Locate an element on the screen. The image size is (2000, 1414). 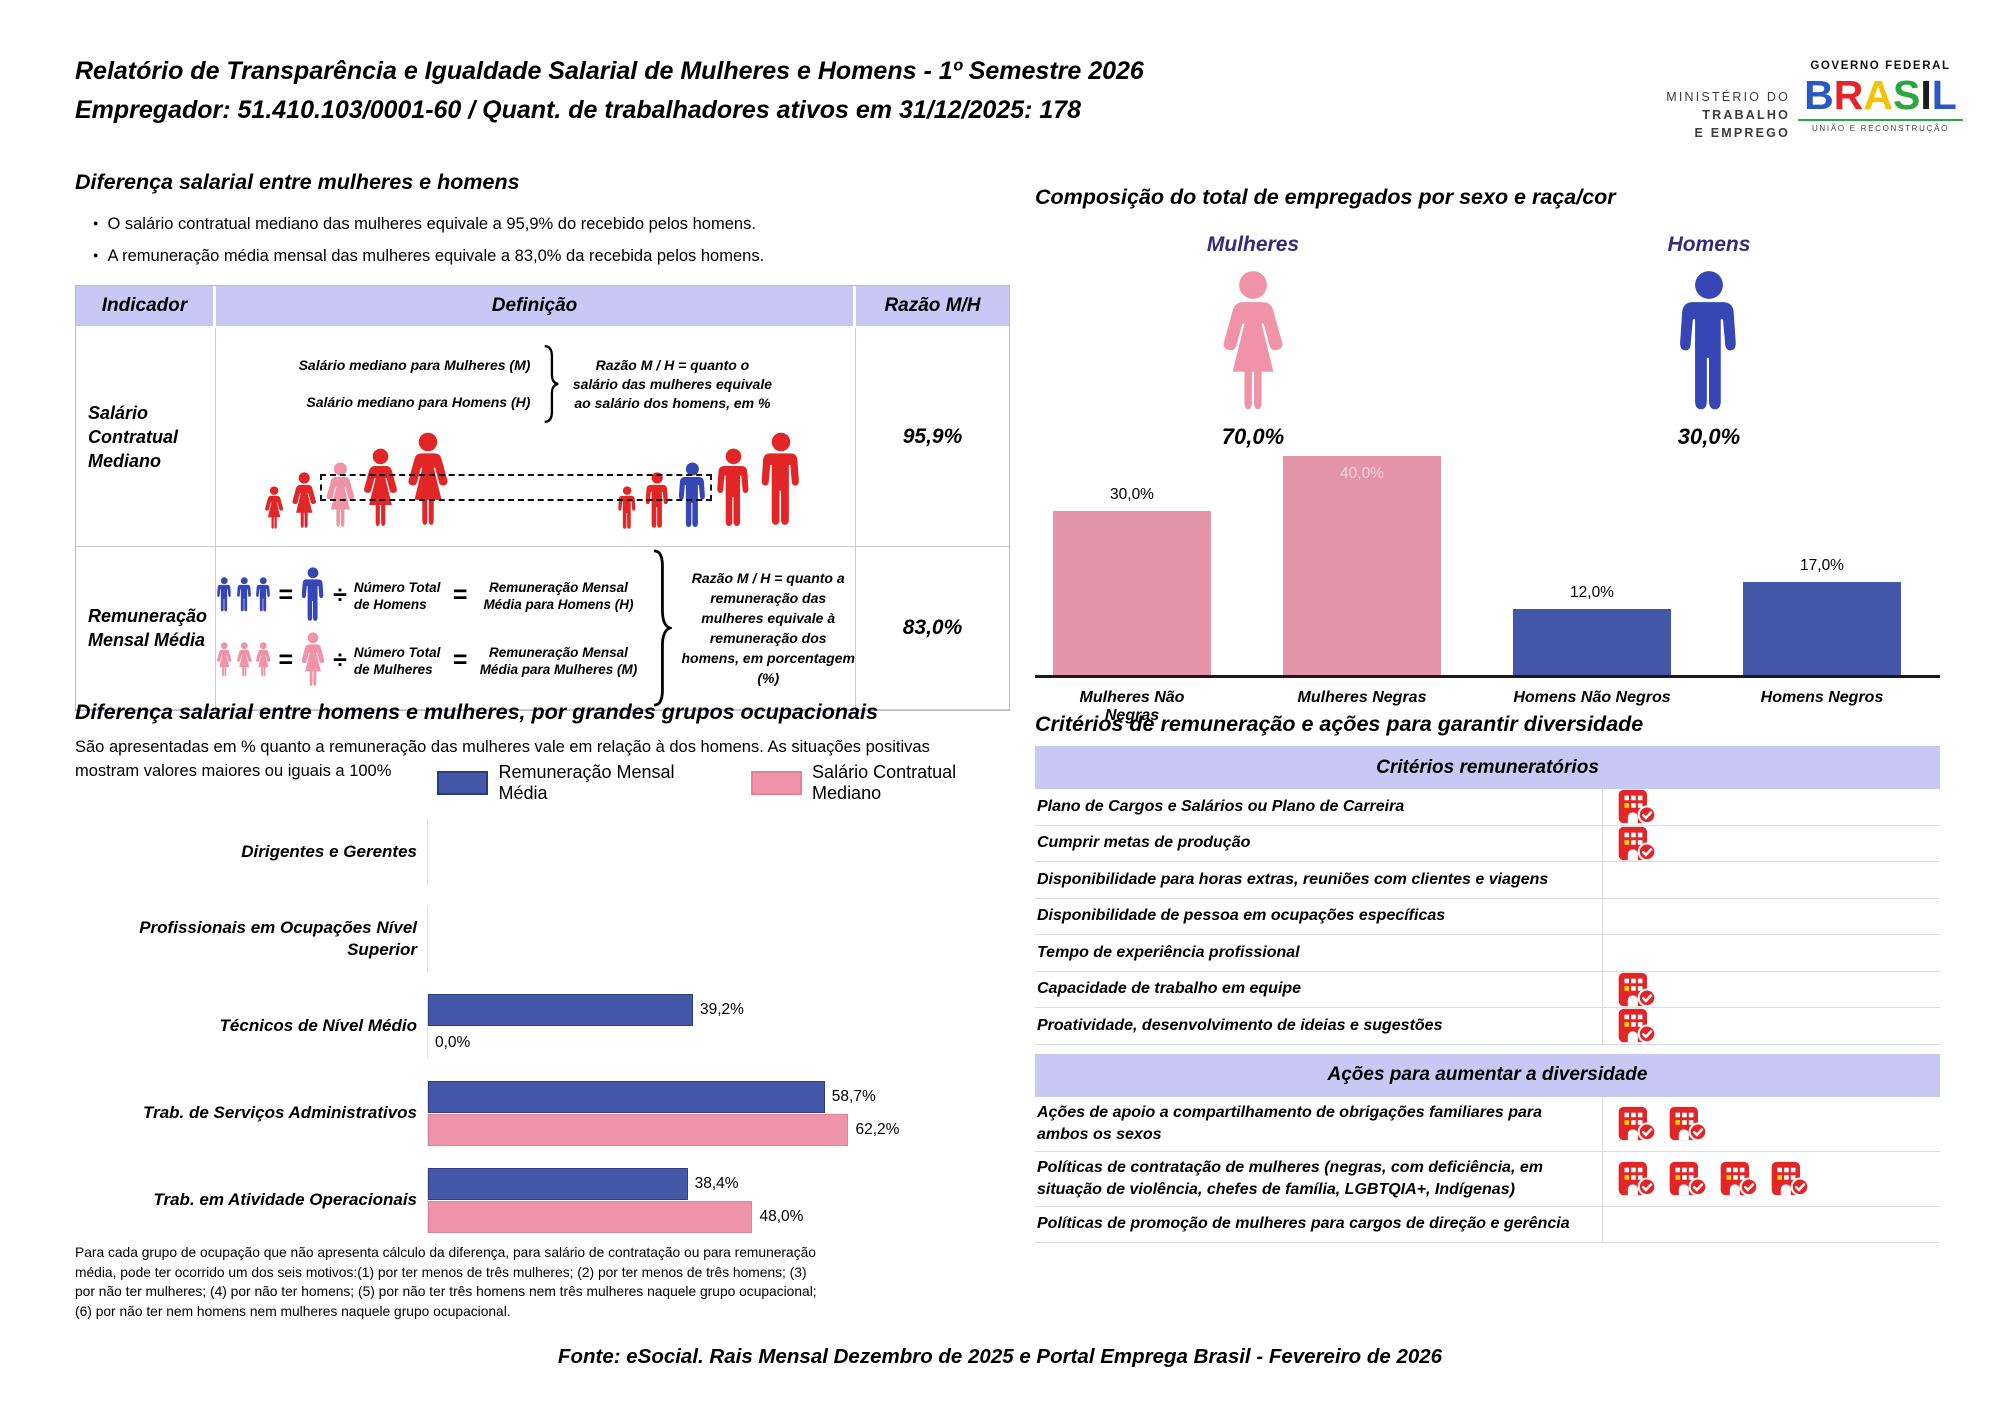
men-result-label: Remuneração Mensal Média para Homens (H) is located at coordinates (558, 595).